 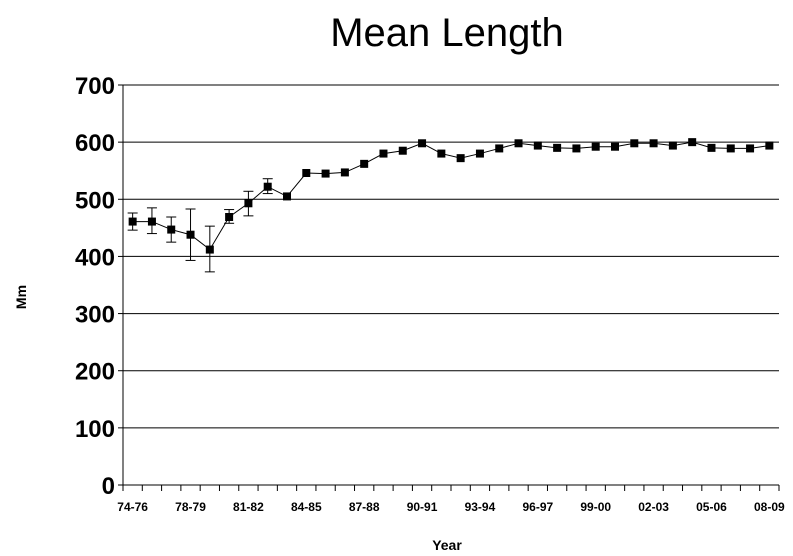 What do you see at coordinates (595, 507) in the screenshot?
I see `x-tick-label: 99-00` at bounding box center [595, 507].